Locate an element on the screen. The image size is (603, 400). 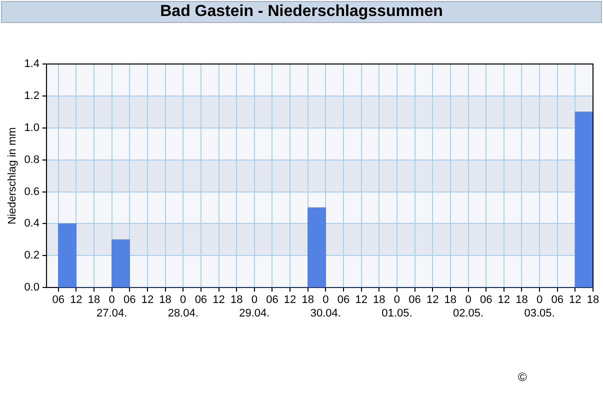
y-tick-label: 0.2 is located at coordinates (32, 256).